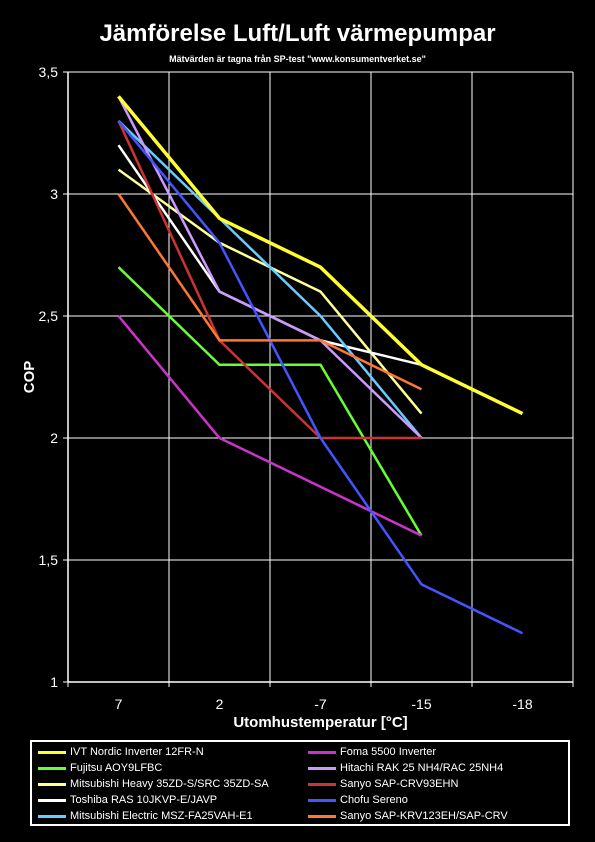  I want to click on chart-title: Jämförelse Luft/Luft värmepumpar, so click(297, 33).